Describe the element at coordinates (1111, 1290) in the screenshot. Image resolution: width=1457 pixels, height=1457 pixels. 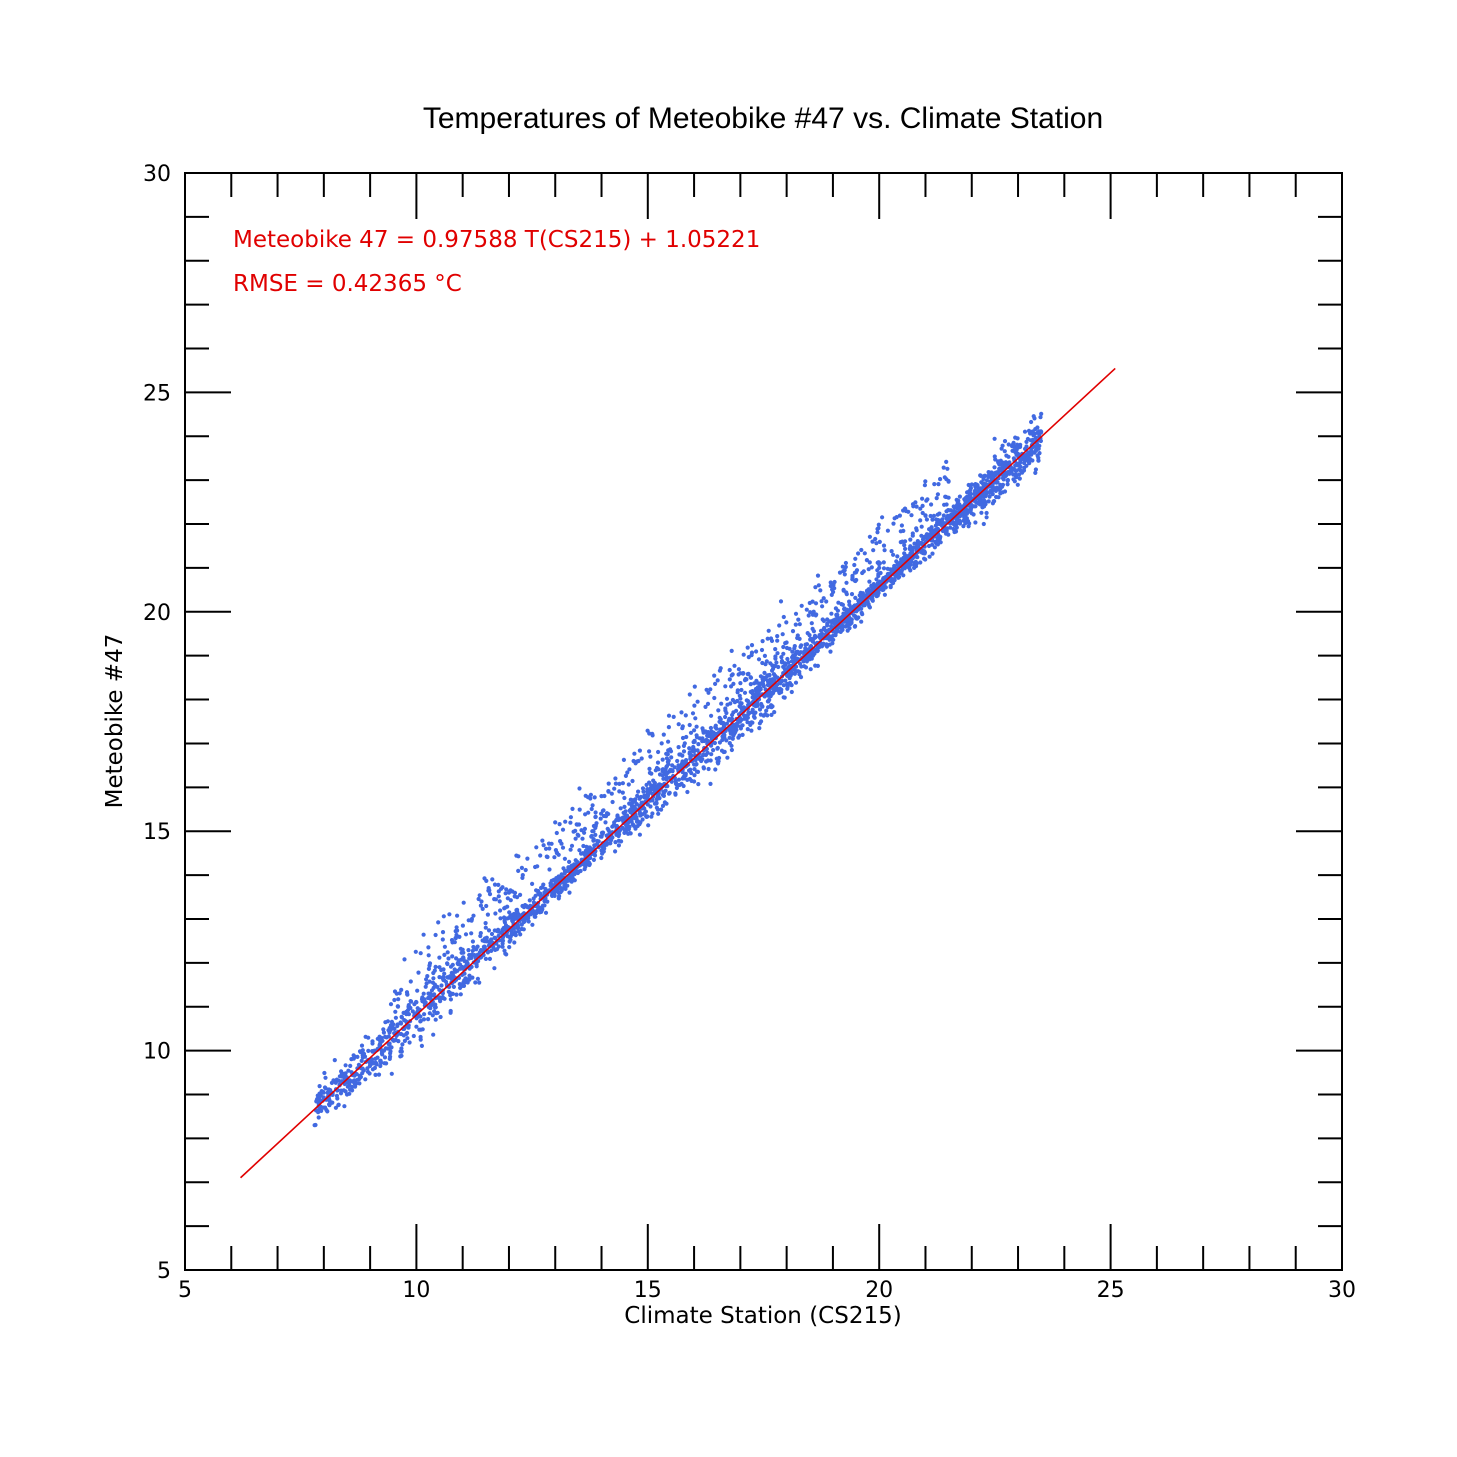
I see `x-tick-label: 25` at that location.